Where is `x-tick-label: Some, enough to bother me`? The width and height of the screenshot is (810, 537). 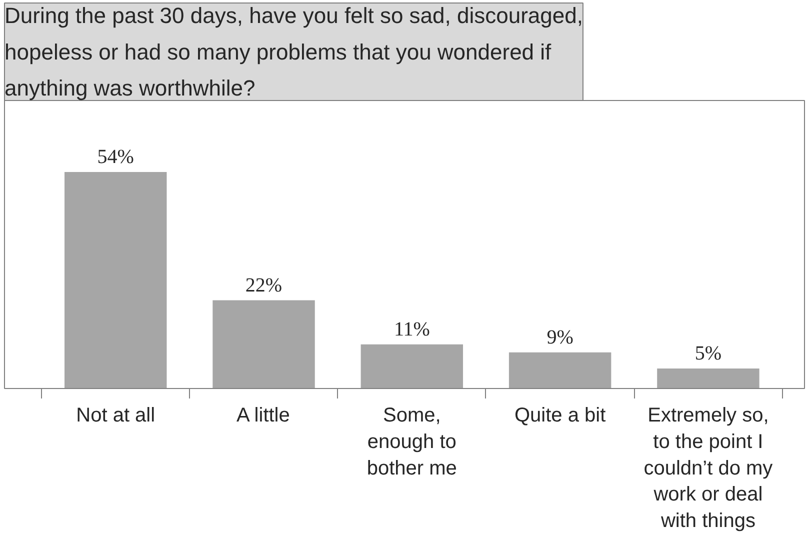 x-tick-label: Some, enough to bother me is located at coordinates (411, 442).